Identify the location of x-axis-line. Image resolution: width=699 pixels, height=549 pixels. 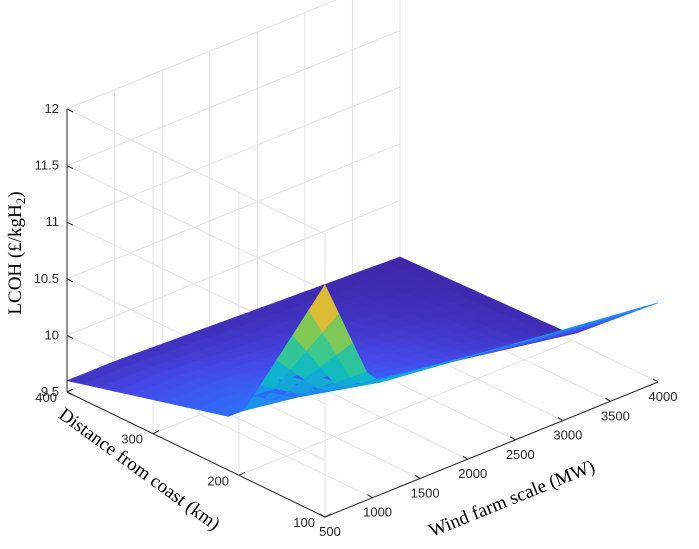
(491, 449).